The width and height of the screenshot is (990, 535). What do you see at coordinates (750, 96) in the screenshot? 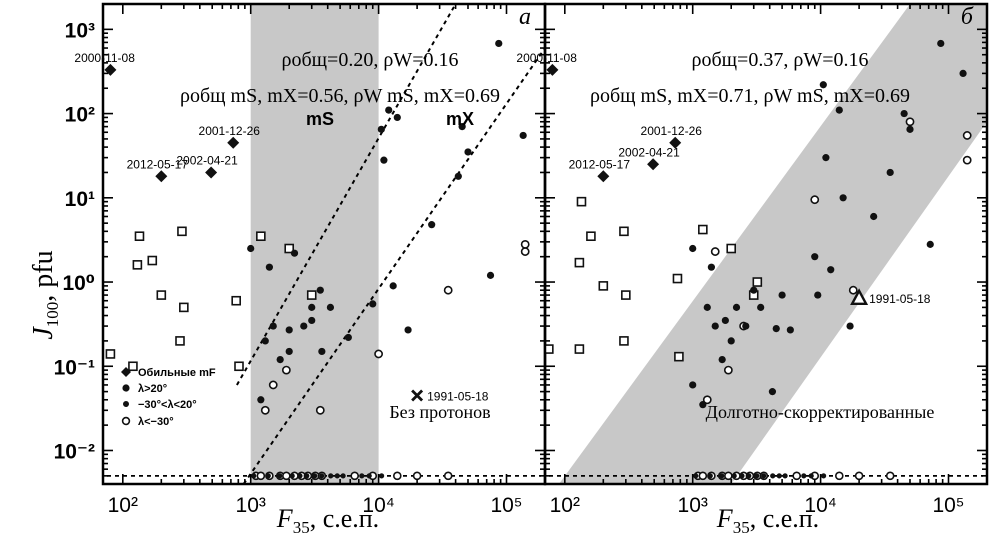
I see `stats-line-2: ρобщ mS, mX=0.71, ρW mS, mX=0.69` at bounding box center [750, 96].